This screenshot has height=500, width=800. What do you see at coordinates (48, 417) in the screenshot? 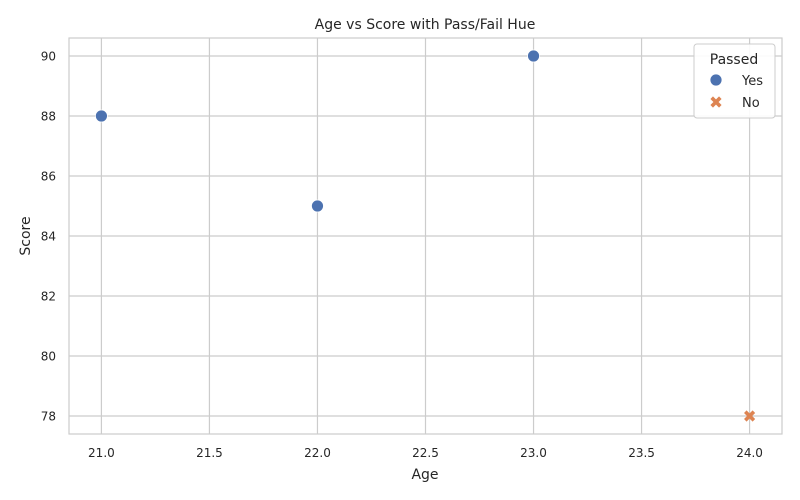
I see `y-tick-label: 78` at bounding box center [48, 417].